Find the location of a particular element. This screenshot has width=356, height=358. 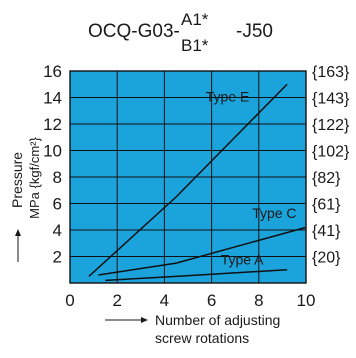

x-tick-labels: 0 2 4 6 8 10 is located at coordinates (190, 300).